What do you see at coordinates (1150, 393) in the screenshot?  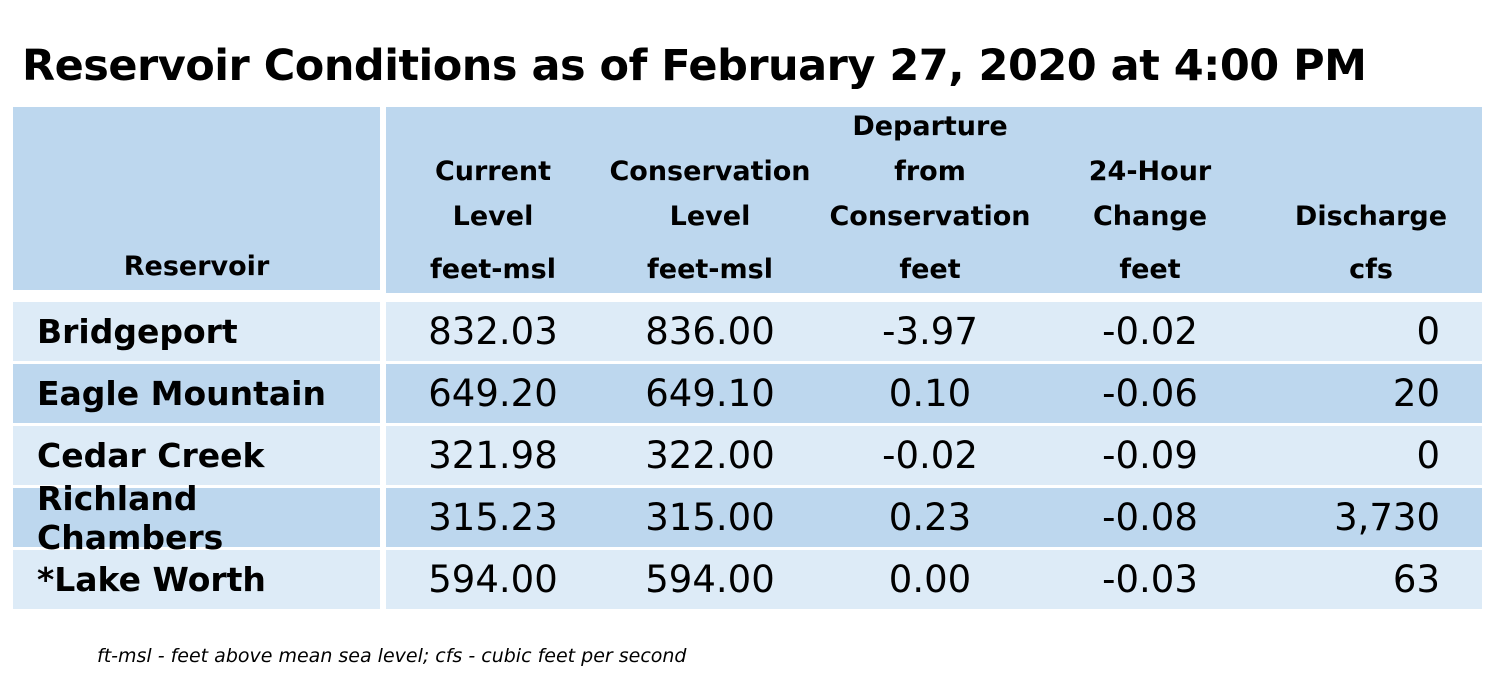 I see `change-24h: -0.06` at bounding box center [1150, 393].